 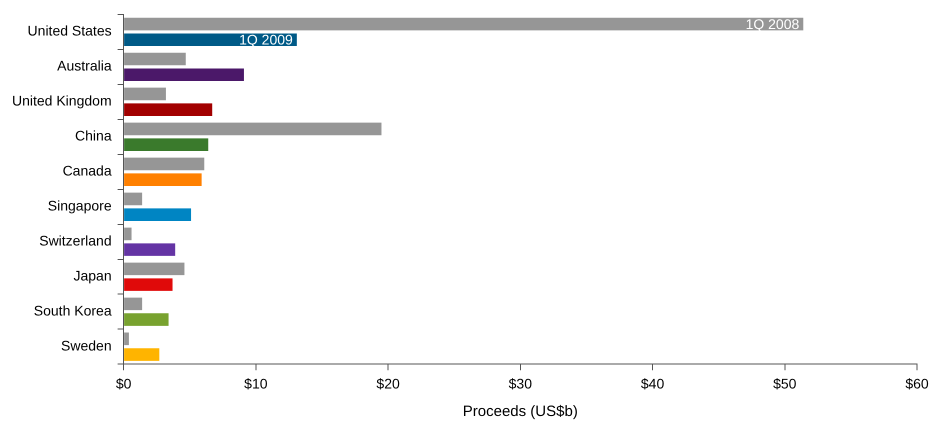 I want to click on y-tick-label: China, so click(x=93, y=136).